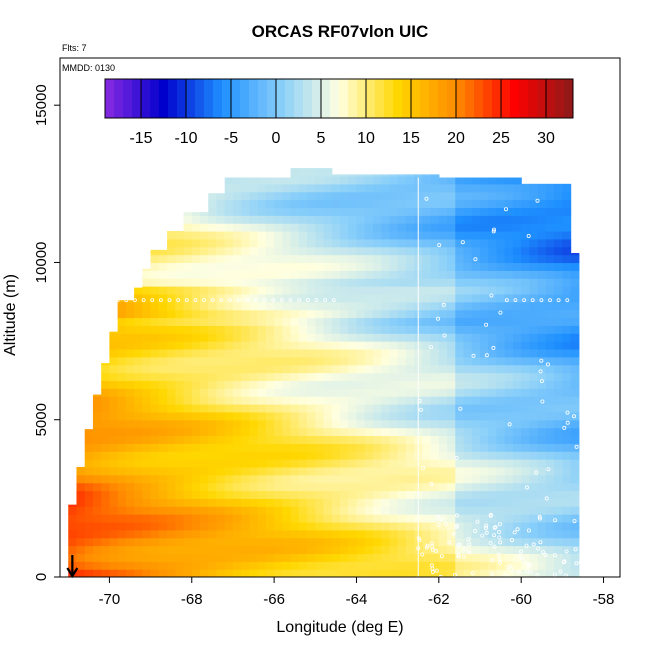  What do you see at coordinates (276, 138) in the screenshot?
I see `colorbar-tick-label: 0` at bounding box center [276, 138].